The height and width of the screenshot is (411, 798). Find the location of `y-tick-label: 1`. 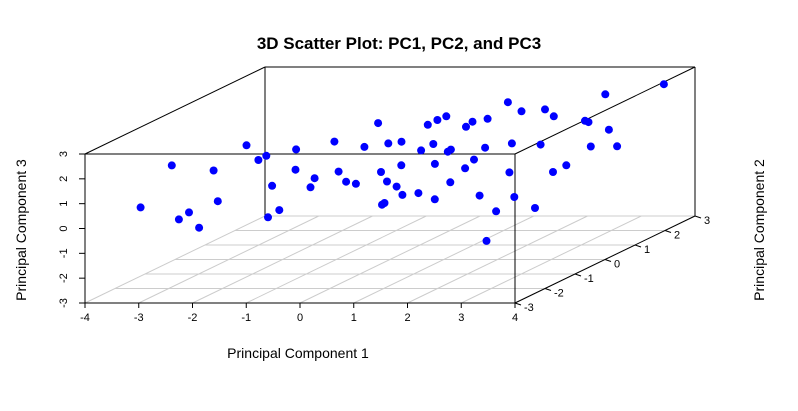

y-tick-label: 1 is located at coordinates (647, 250).